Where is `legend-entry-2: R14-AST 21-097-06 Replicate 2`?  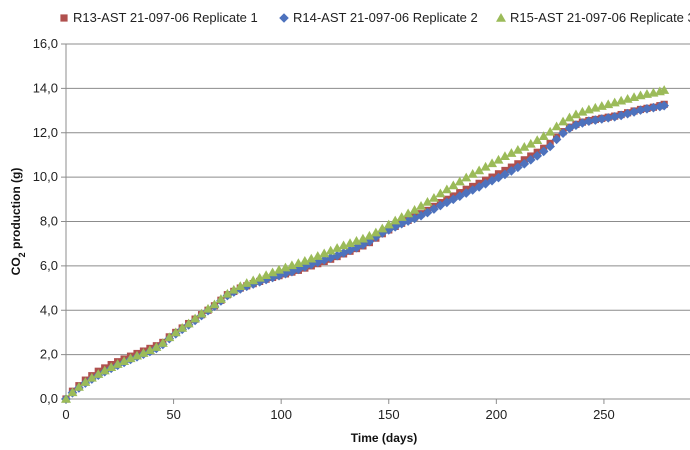
legend-entry-2: R14-AST 21-097-06 Replicate 2 is located at coordinates (378, 17).